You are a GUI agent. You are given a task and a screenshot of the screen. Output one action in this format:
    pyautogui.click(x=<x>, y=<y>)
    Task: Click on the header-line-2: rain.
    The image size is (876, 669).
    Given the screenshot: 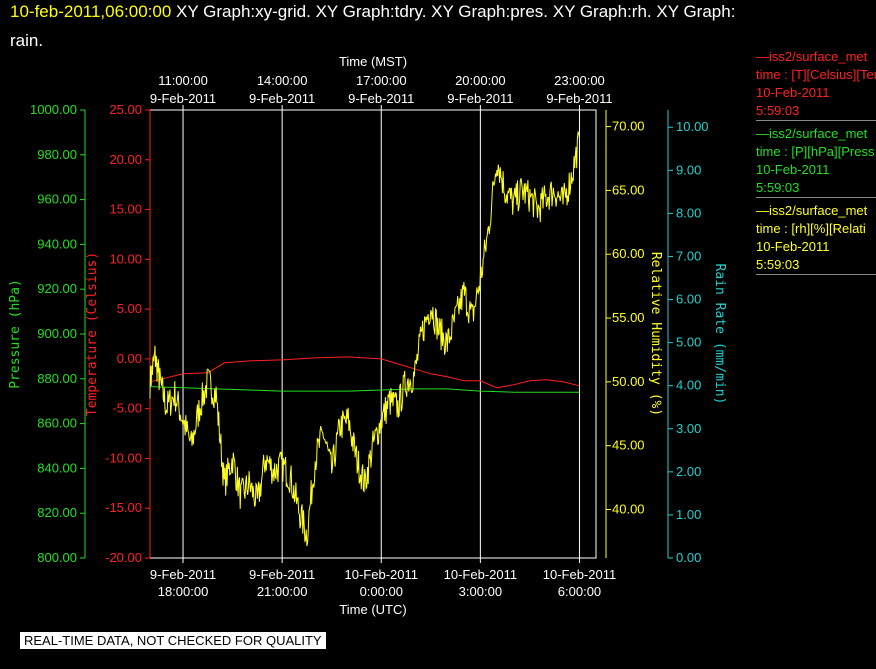 What is the action you would take?
    pyautogui.click(x=27, y=40)
    